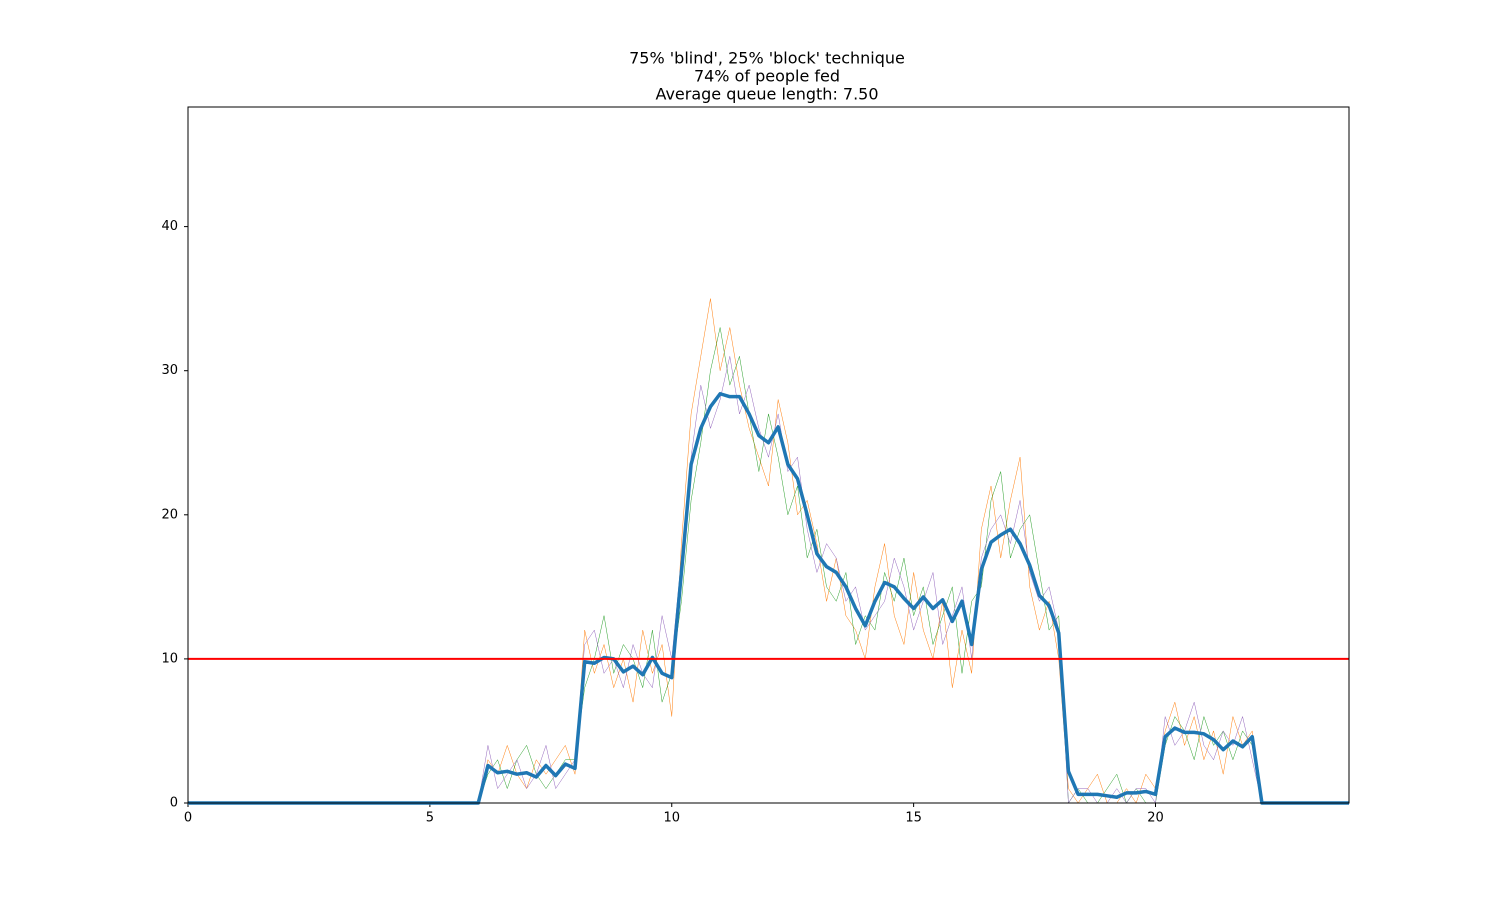 The image size is (1500, 902). I want to click on y-tick-label: 30, so click(169, 370).